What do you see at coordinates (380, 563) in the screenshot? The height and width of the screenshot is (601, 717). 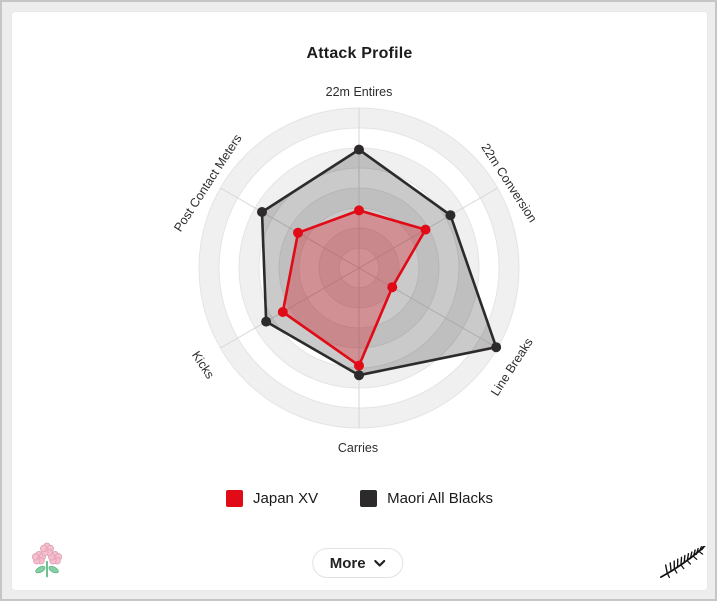 I see `chevron-down-icon` at bounding box center [380, 563].